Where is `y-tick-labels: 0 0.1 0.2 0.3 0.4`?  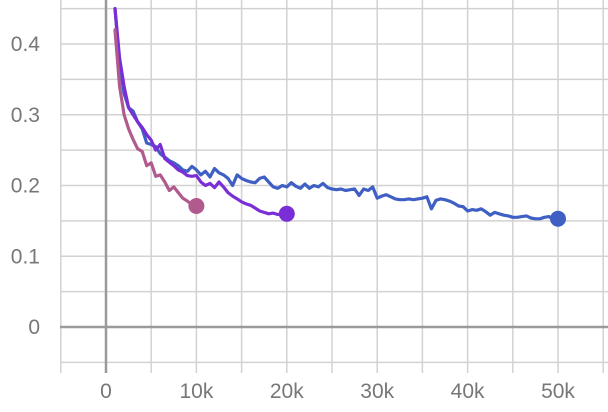 y-tick-labels: 0 0.1 0.2 0.3 0.4 is located at coordinates (26, 186).